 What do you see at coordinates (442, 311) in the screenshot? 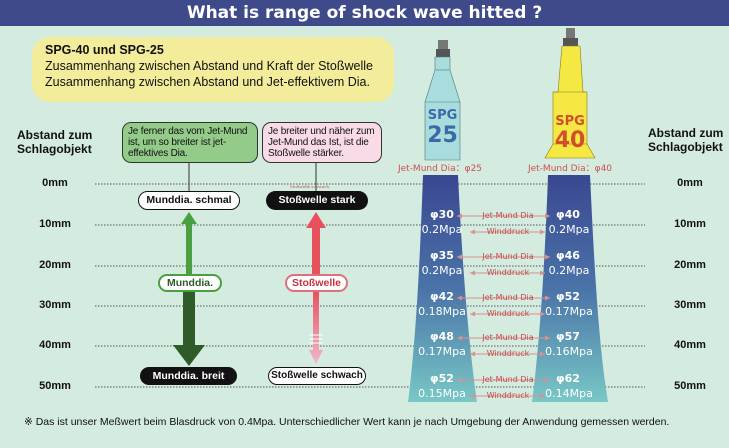
I see `spg25-pressure-value: 0.18Mpa` at bounding box center [442, 311].